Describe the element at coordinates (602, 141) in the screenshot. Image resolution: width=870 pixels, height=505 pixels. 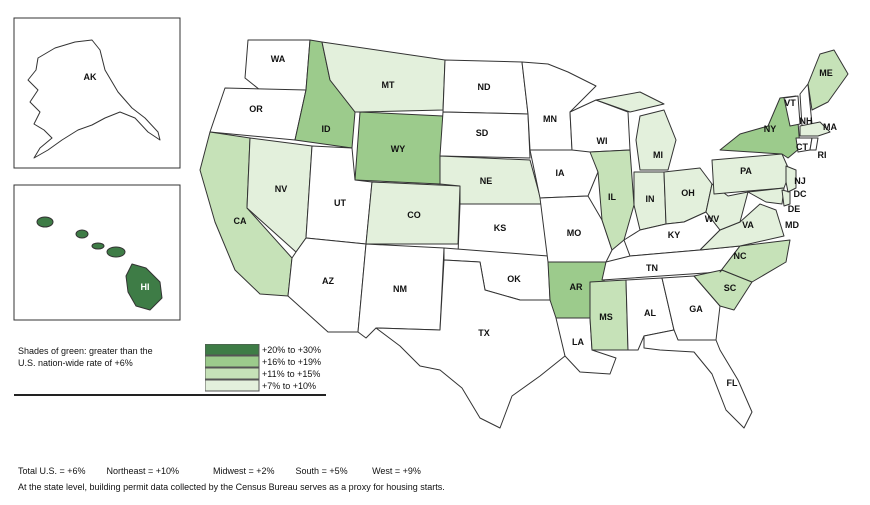
I see `label-WI: WI` at that location.